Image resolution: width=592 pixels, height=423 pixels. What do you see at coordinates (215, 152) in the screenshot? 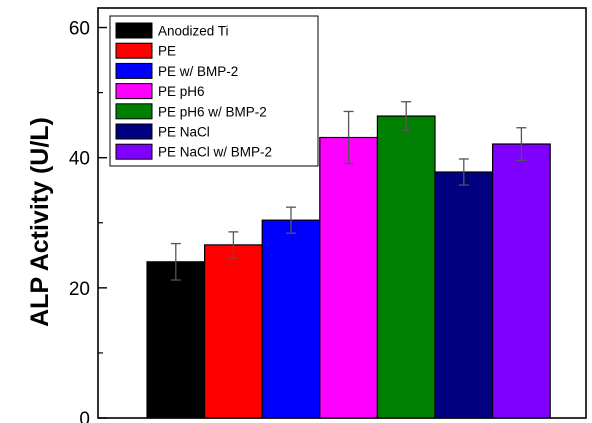
I see `legend-label: PE NaCl w/ BMP-2` at bounding box center [215, 152].